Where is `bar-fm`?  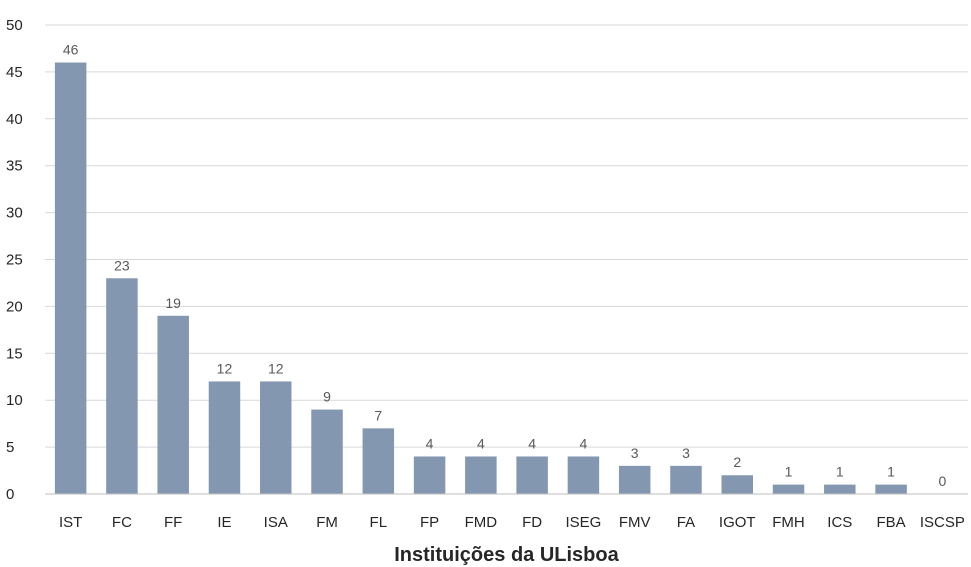
bar-fm is located at coordinates (327, 451).